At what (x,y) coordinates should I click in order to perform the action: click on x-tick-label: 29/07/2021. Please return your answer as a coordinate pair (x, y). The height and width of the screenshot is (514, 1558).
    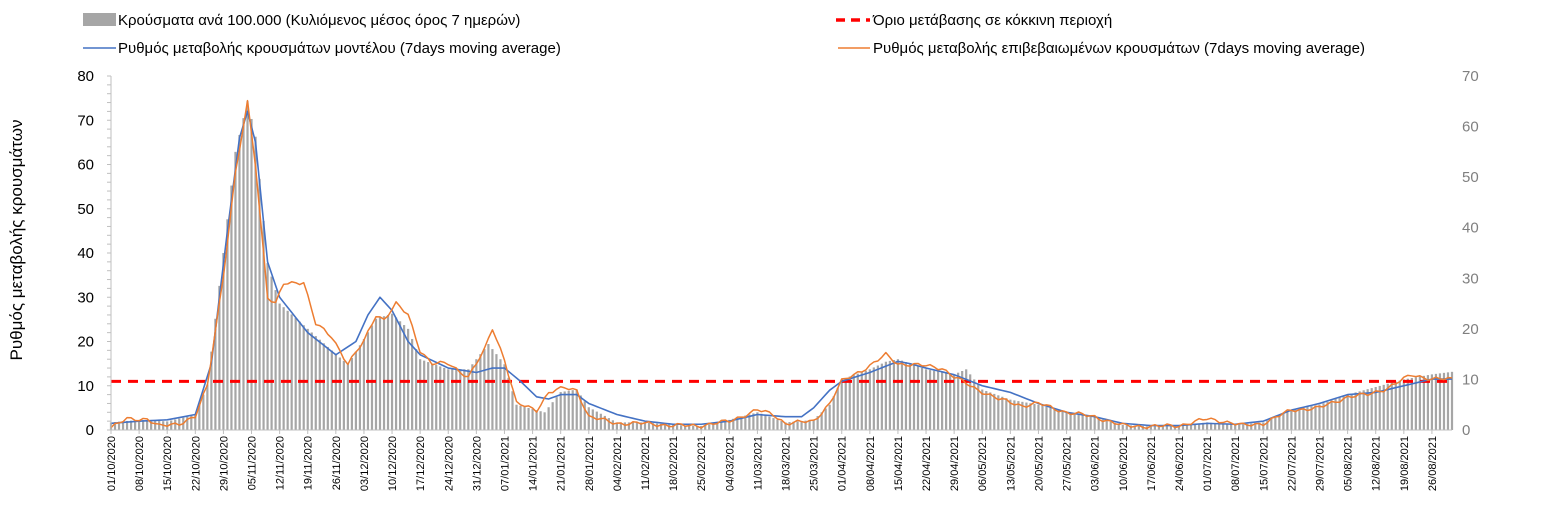
    Looking at the image, I should click on (1321, 463).